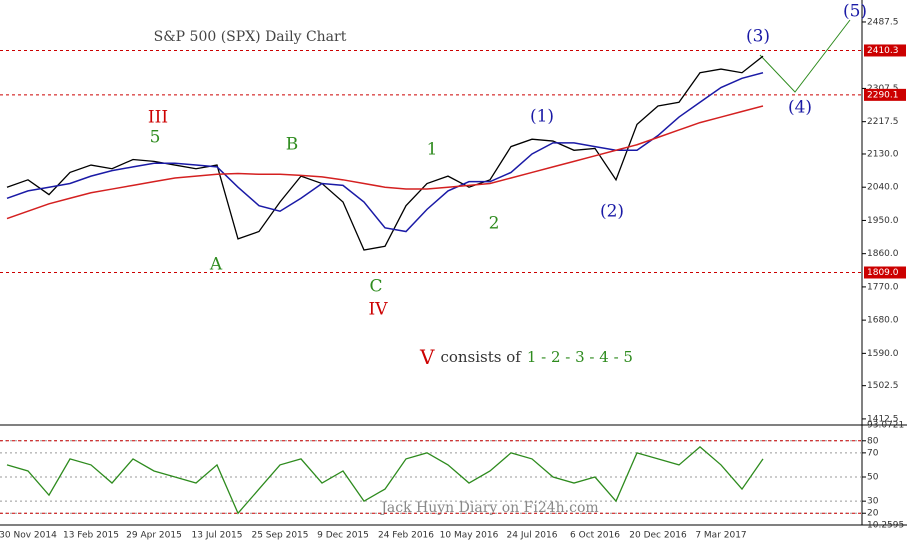 This screenshot has width=907, height=545. What do you see at coordinates (873, 502) in the screenshot?
I see `y-tick-label: 30` at bounding box center [873, 502].